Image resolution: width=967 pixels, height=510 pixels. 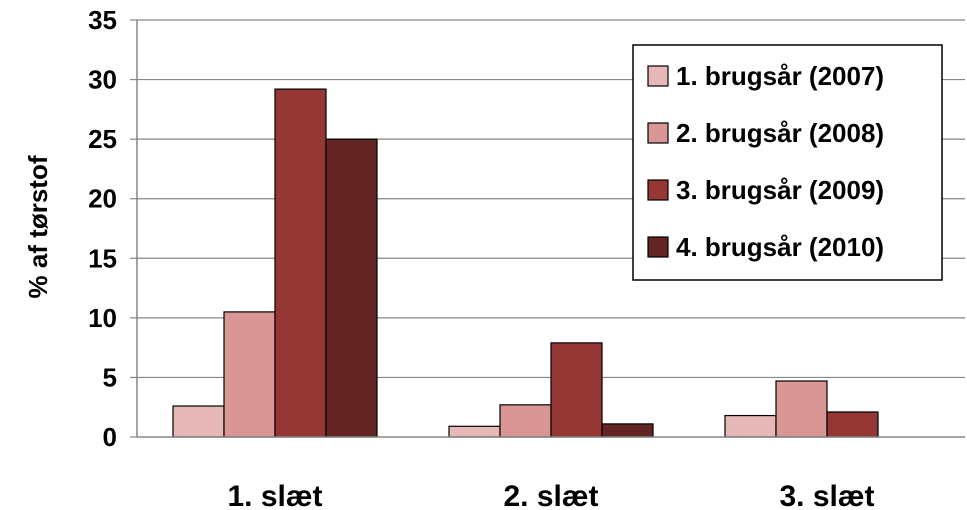 What do you see at coordinates (780, 247) in the screenshot?
I see `legend-label: 4. brugsår (2010)` at bounding box center [780, 247].